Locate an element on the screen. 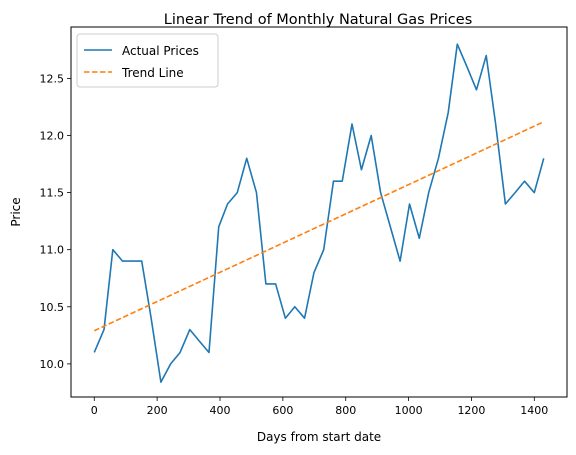 This screenshot has height=455, width=576. legend-box is located at coordinates (147, 60).